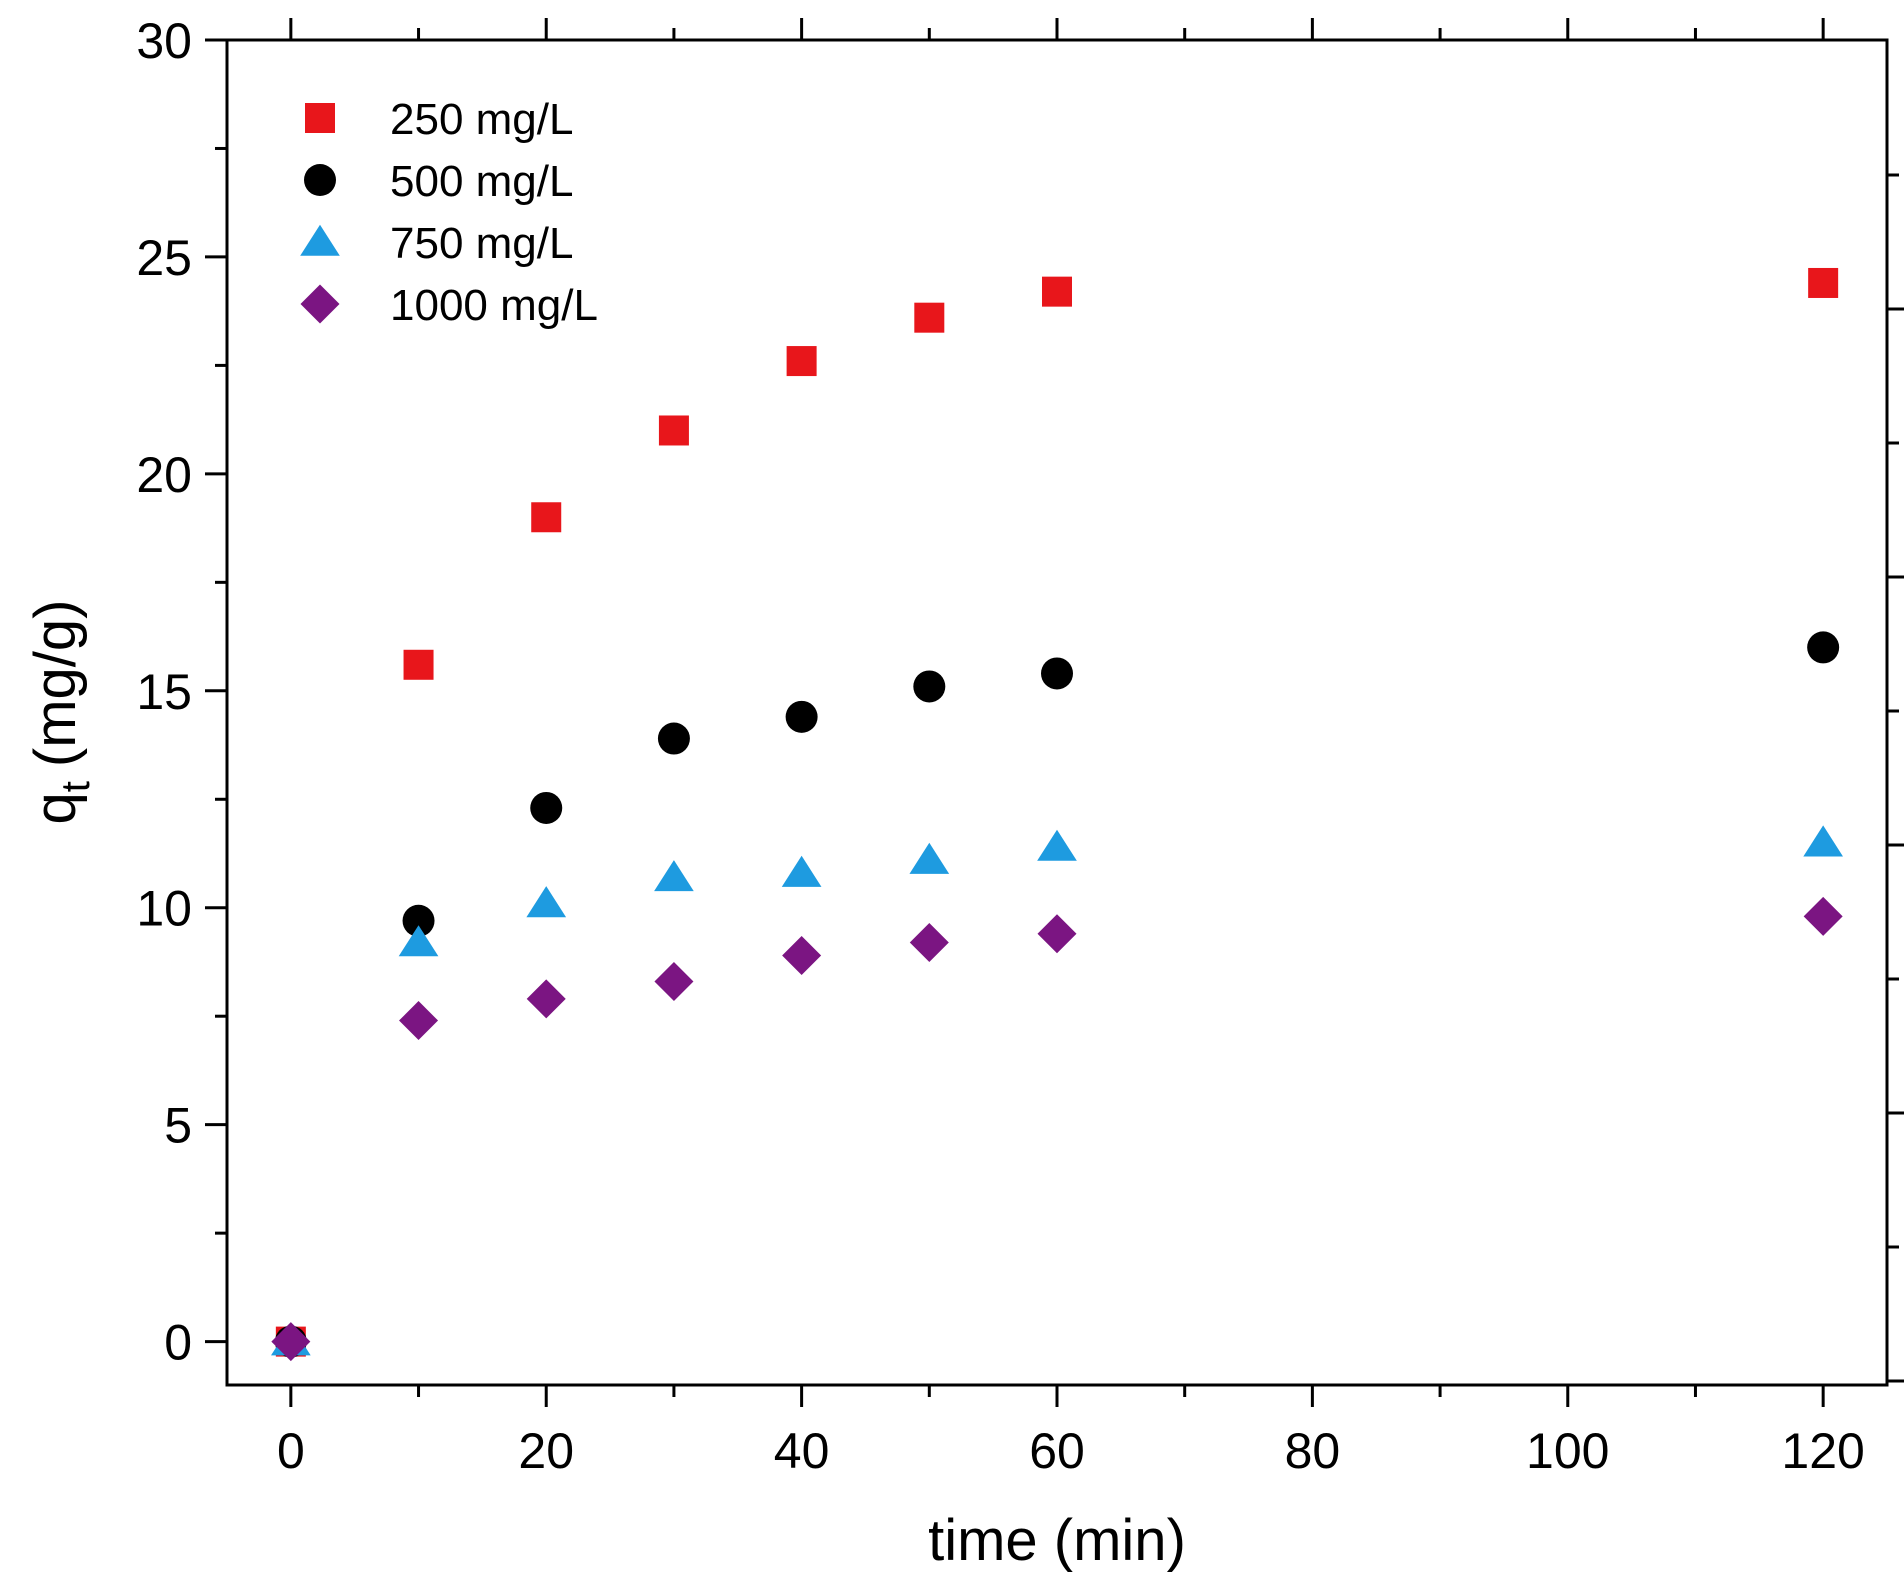 The width and height of the screenshot is (1904, 1593). I want to click on legend: 250 mg/L 500 mg/L 750 mg/L 1000 mg/L, so click(449, 212).